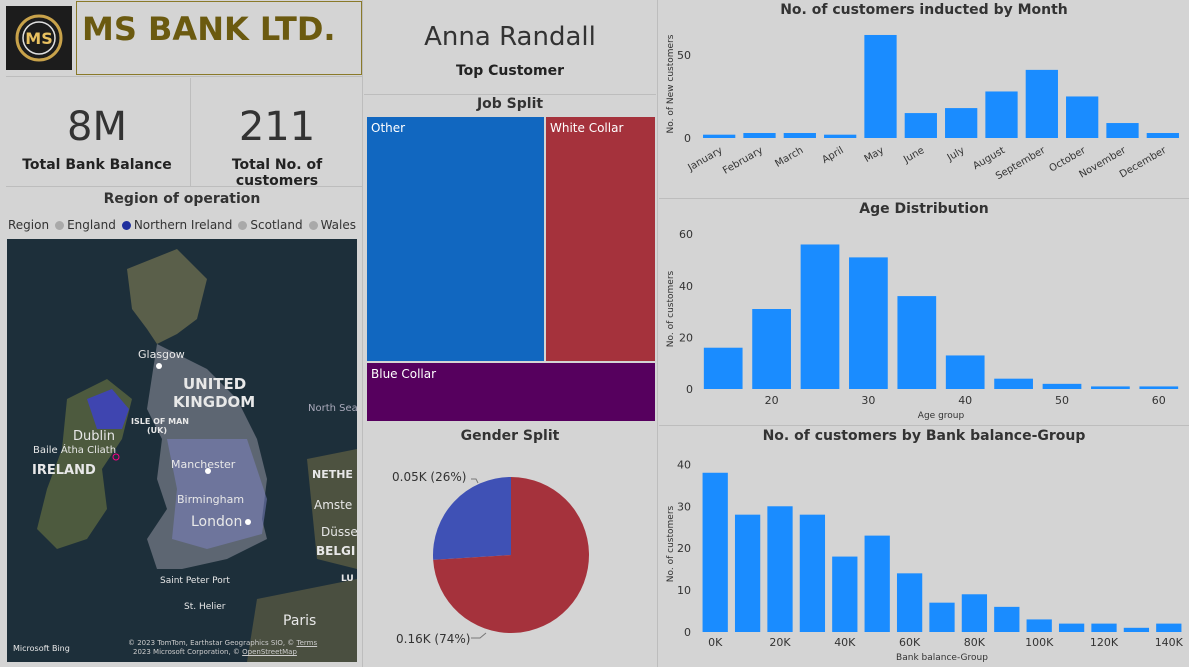  What do you see at coordinates (307, 643) in the screenshot?
I see `terms-link: Terms` at bounding box center [307, 643].